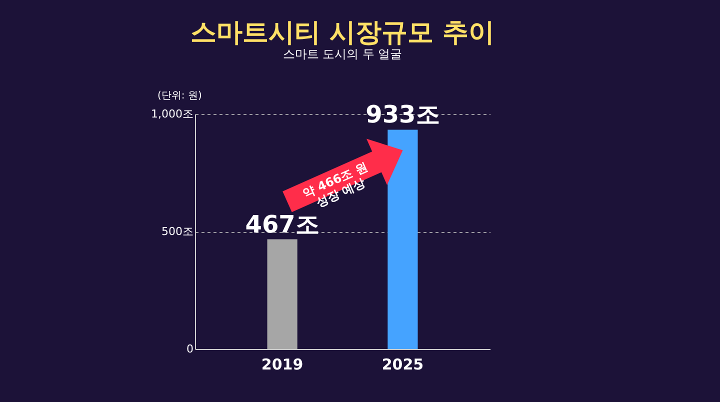  What do you see at coordinates (335, 184) in the screenshot?
I see `annotation: 약 466조 원 성장 예상` at bounding box center [335, 184].